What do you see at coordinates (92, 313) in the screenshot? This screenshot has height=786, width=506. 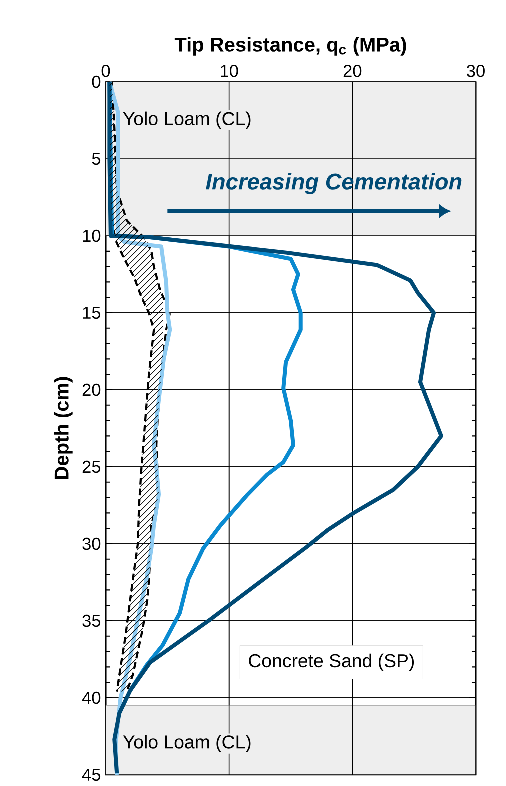 I see `y-tick-label: 15` at bounding box center [92, 313].